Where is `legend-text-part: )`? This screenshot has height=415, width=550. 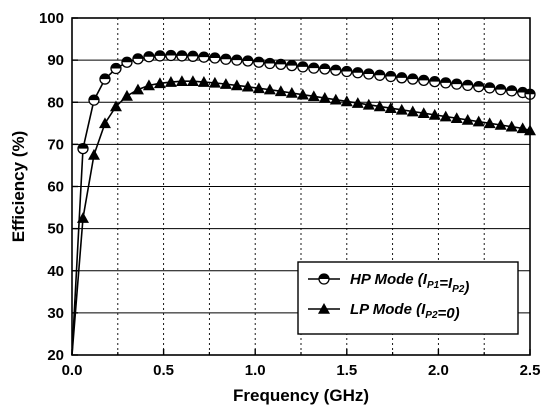 legend-text-part: ) is located at coordinates (465, 287).